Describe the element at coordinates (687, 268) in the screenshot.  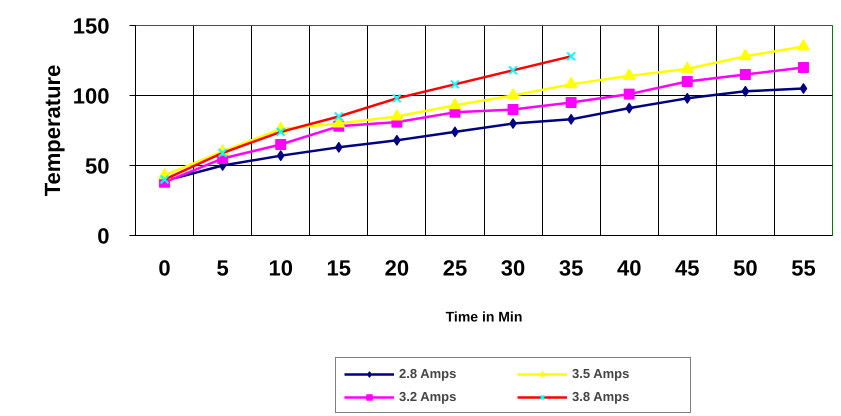
I see `x-tick-label: 45` at that location.